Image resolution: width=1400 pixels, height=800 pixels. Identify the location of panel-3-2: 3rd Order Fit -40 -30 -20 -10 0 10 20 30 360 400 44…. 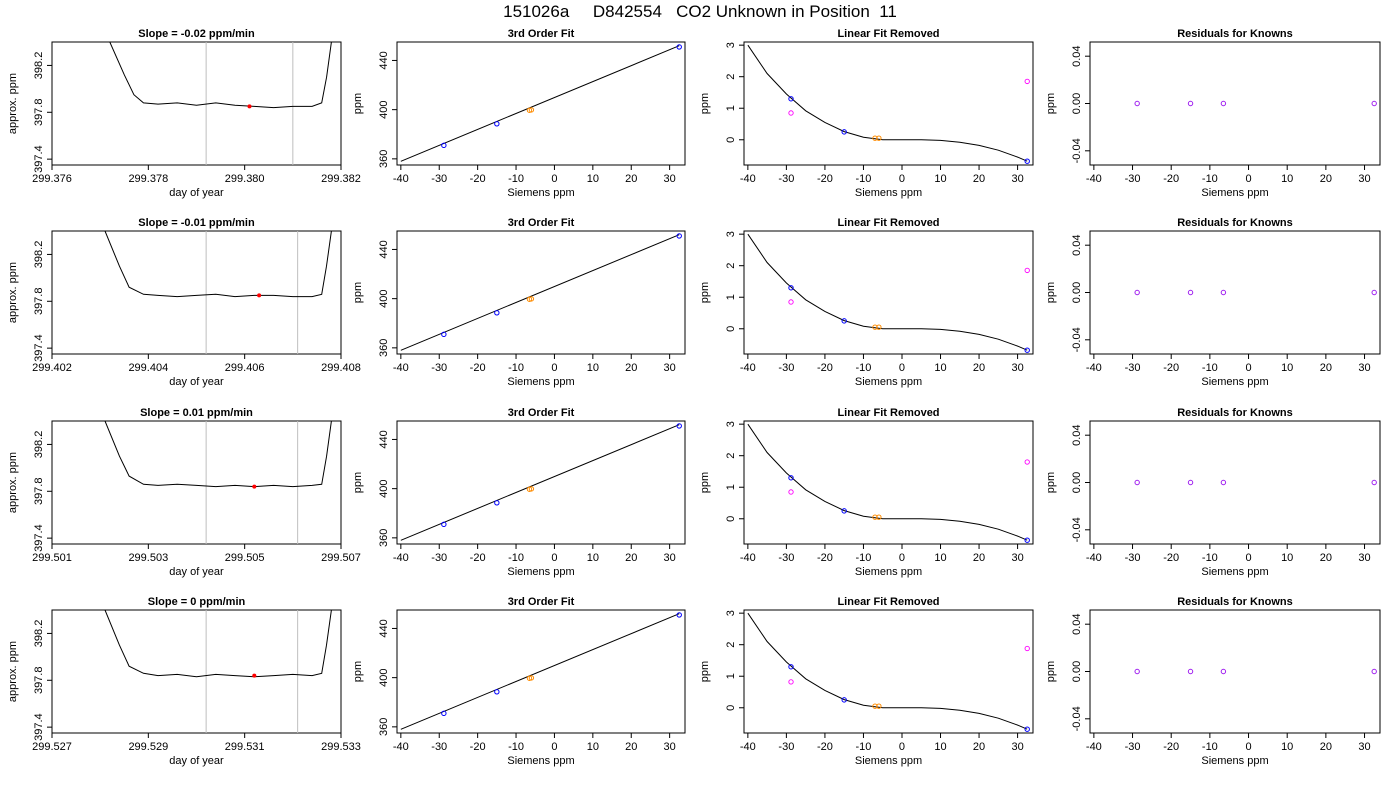
(519, 492).